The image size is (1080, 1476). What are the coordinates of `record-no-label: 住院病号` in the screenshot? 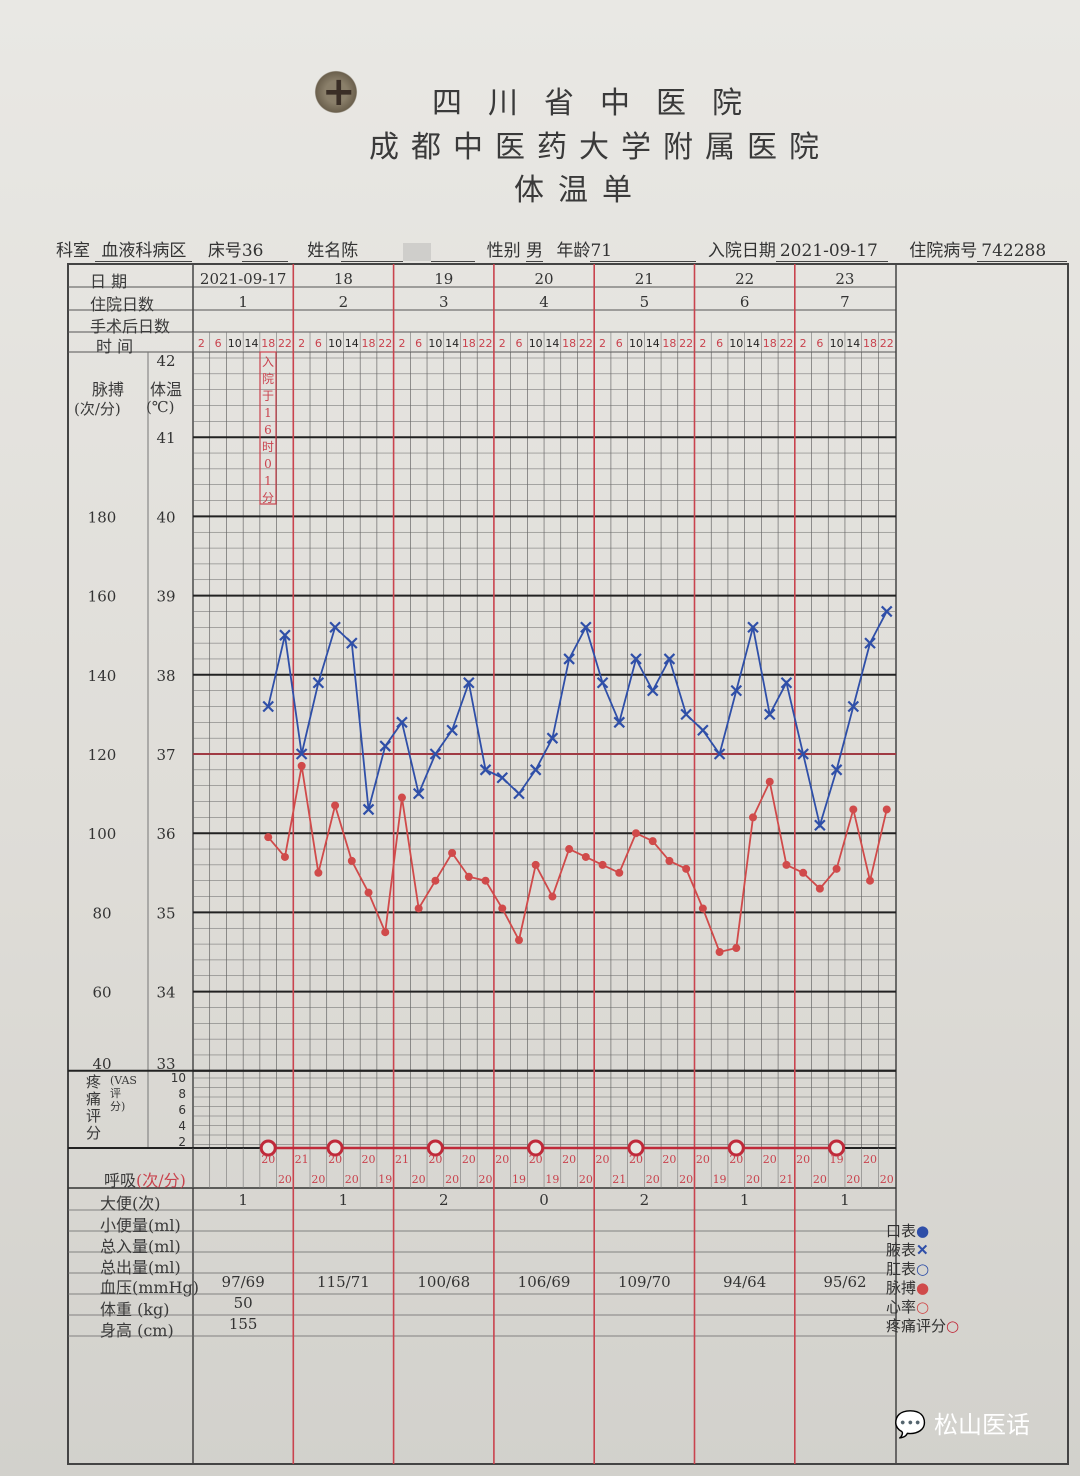 It's located at (943, 251).